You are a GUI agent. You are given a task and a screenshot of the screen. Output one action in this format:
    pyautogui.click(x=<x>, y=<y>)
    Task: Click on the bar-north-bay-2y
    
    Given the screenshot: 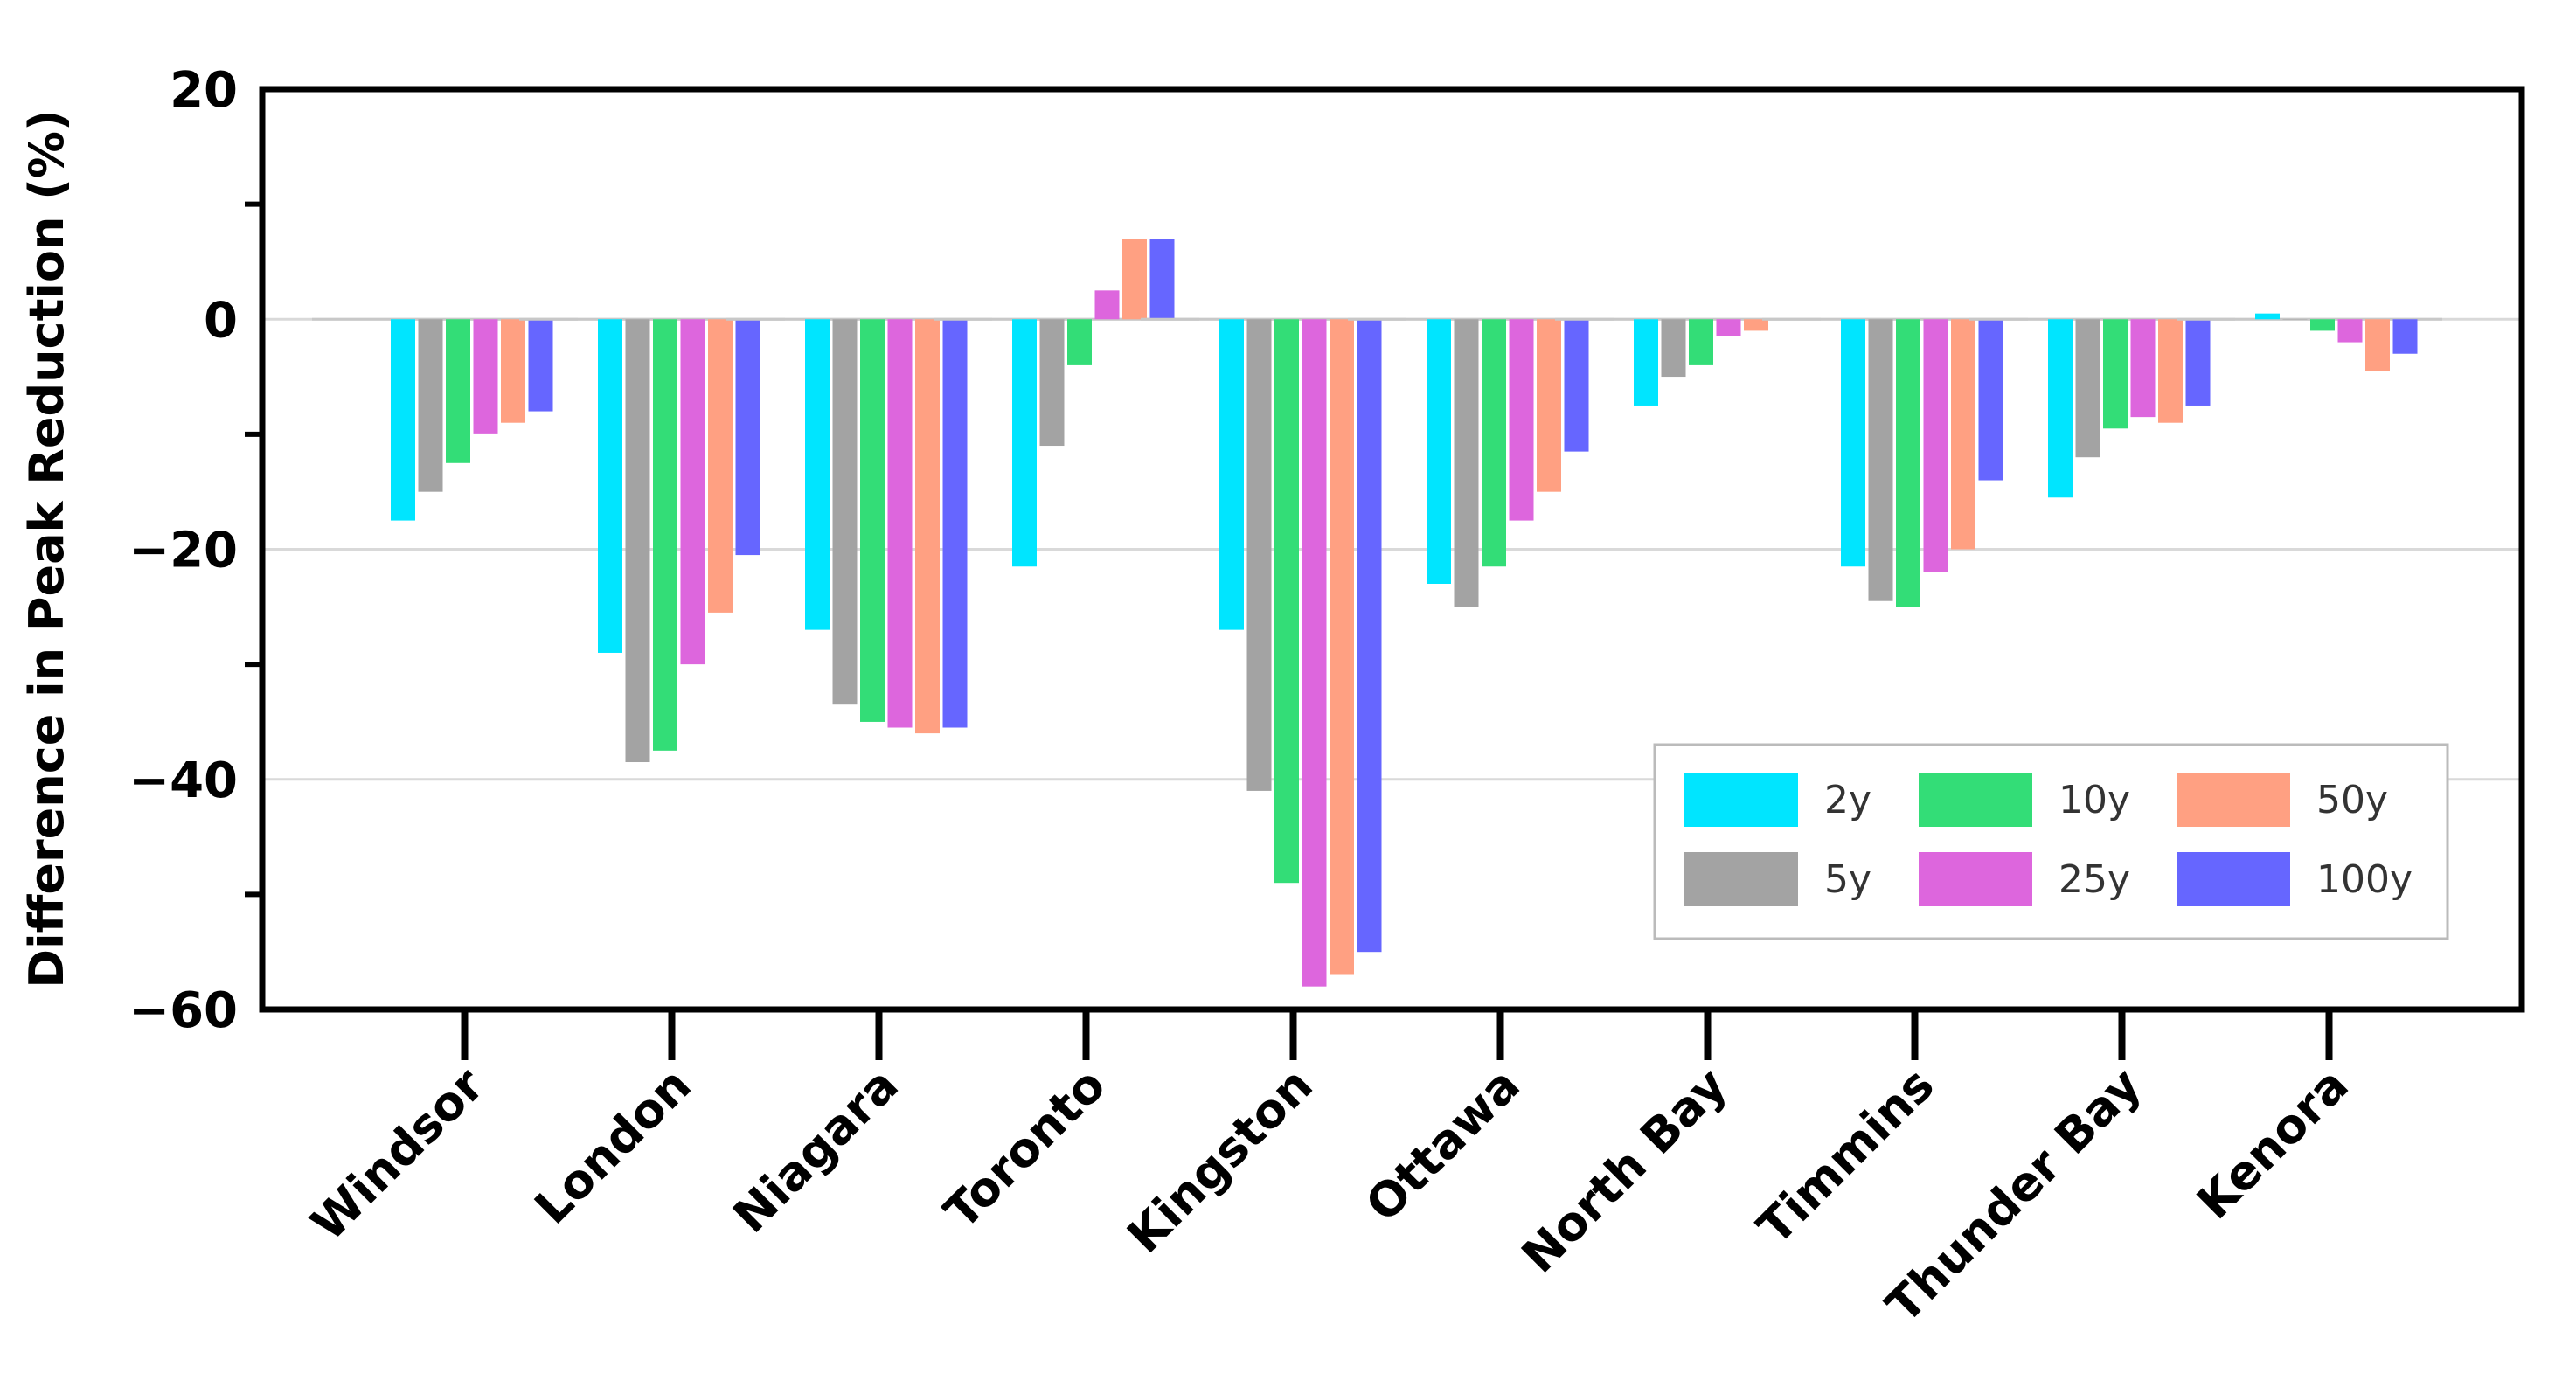 What is the action you would take?
    pyautogui.click(x=1646, y=363)
    